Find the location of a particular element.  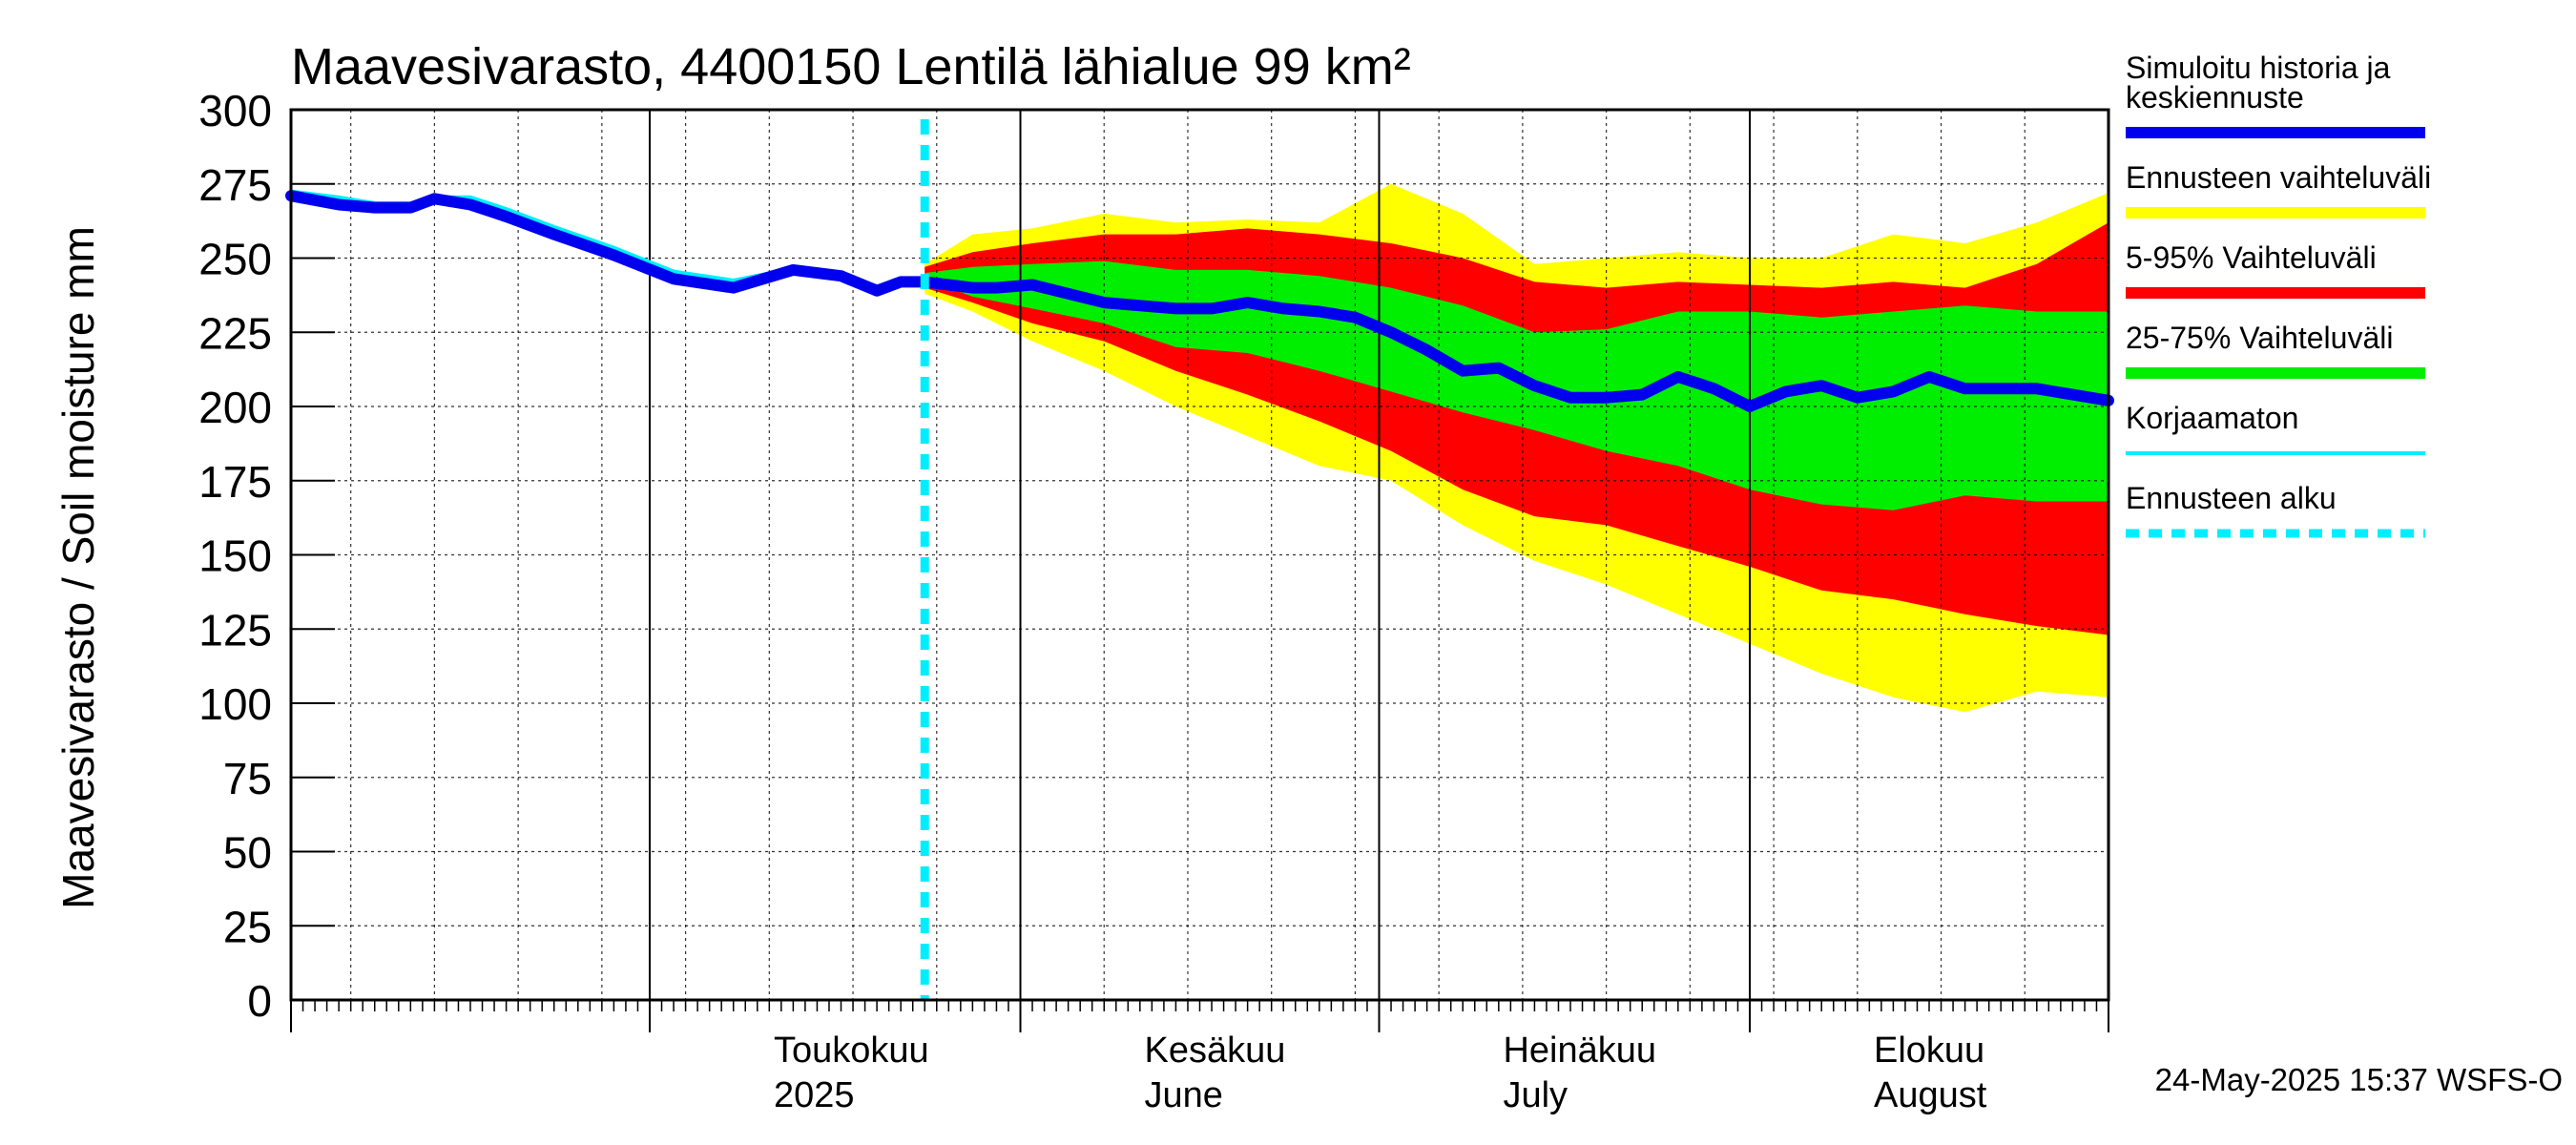

legend-entry-3: 5-95% Vaihteluväli is located at coordinates (2275, 269).